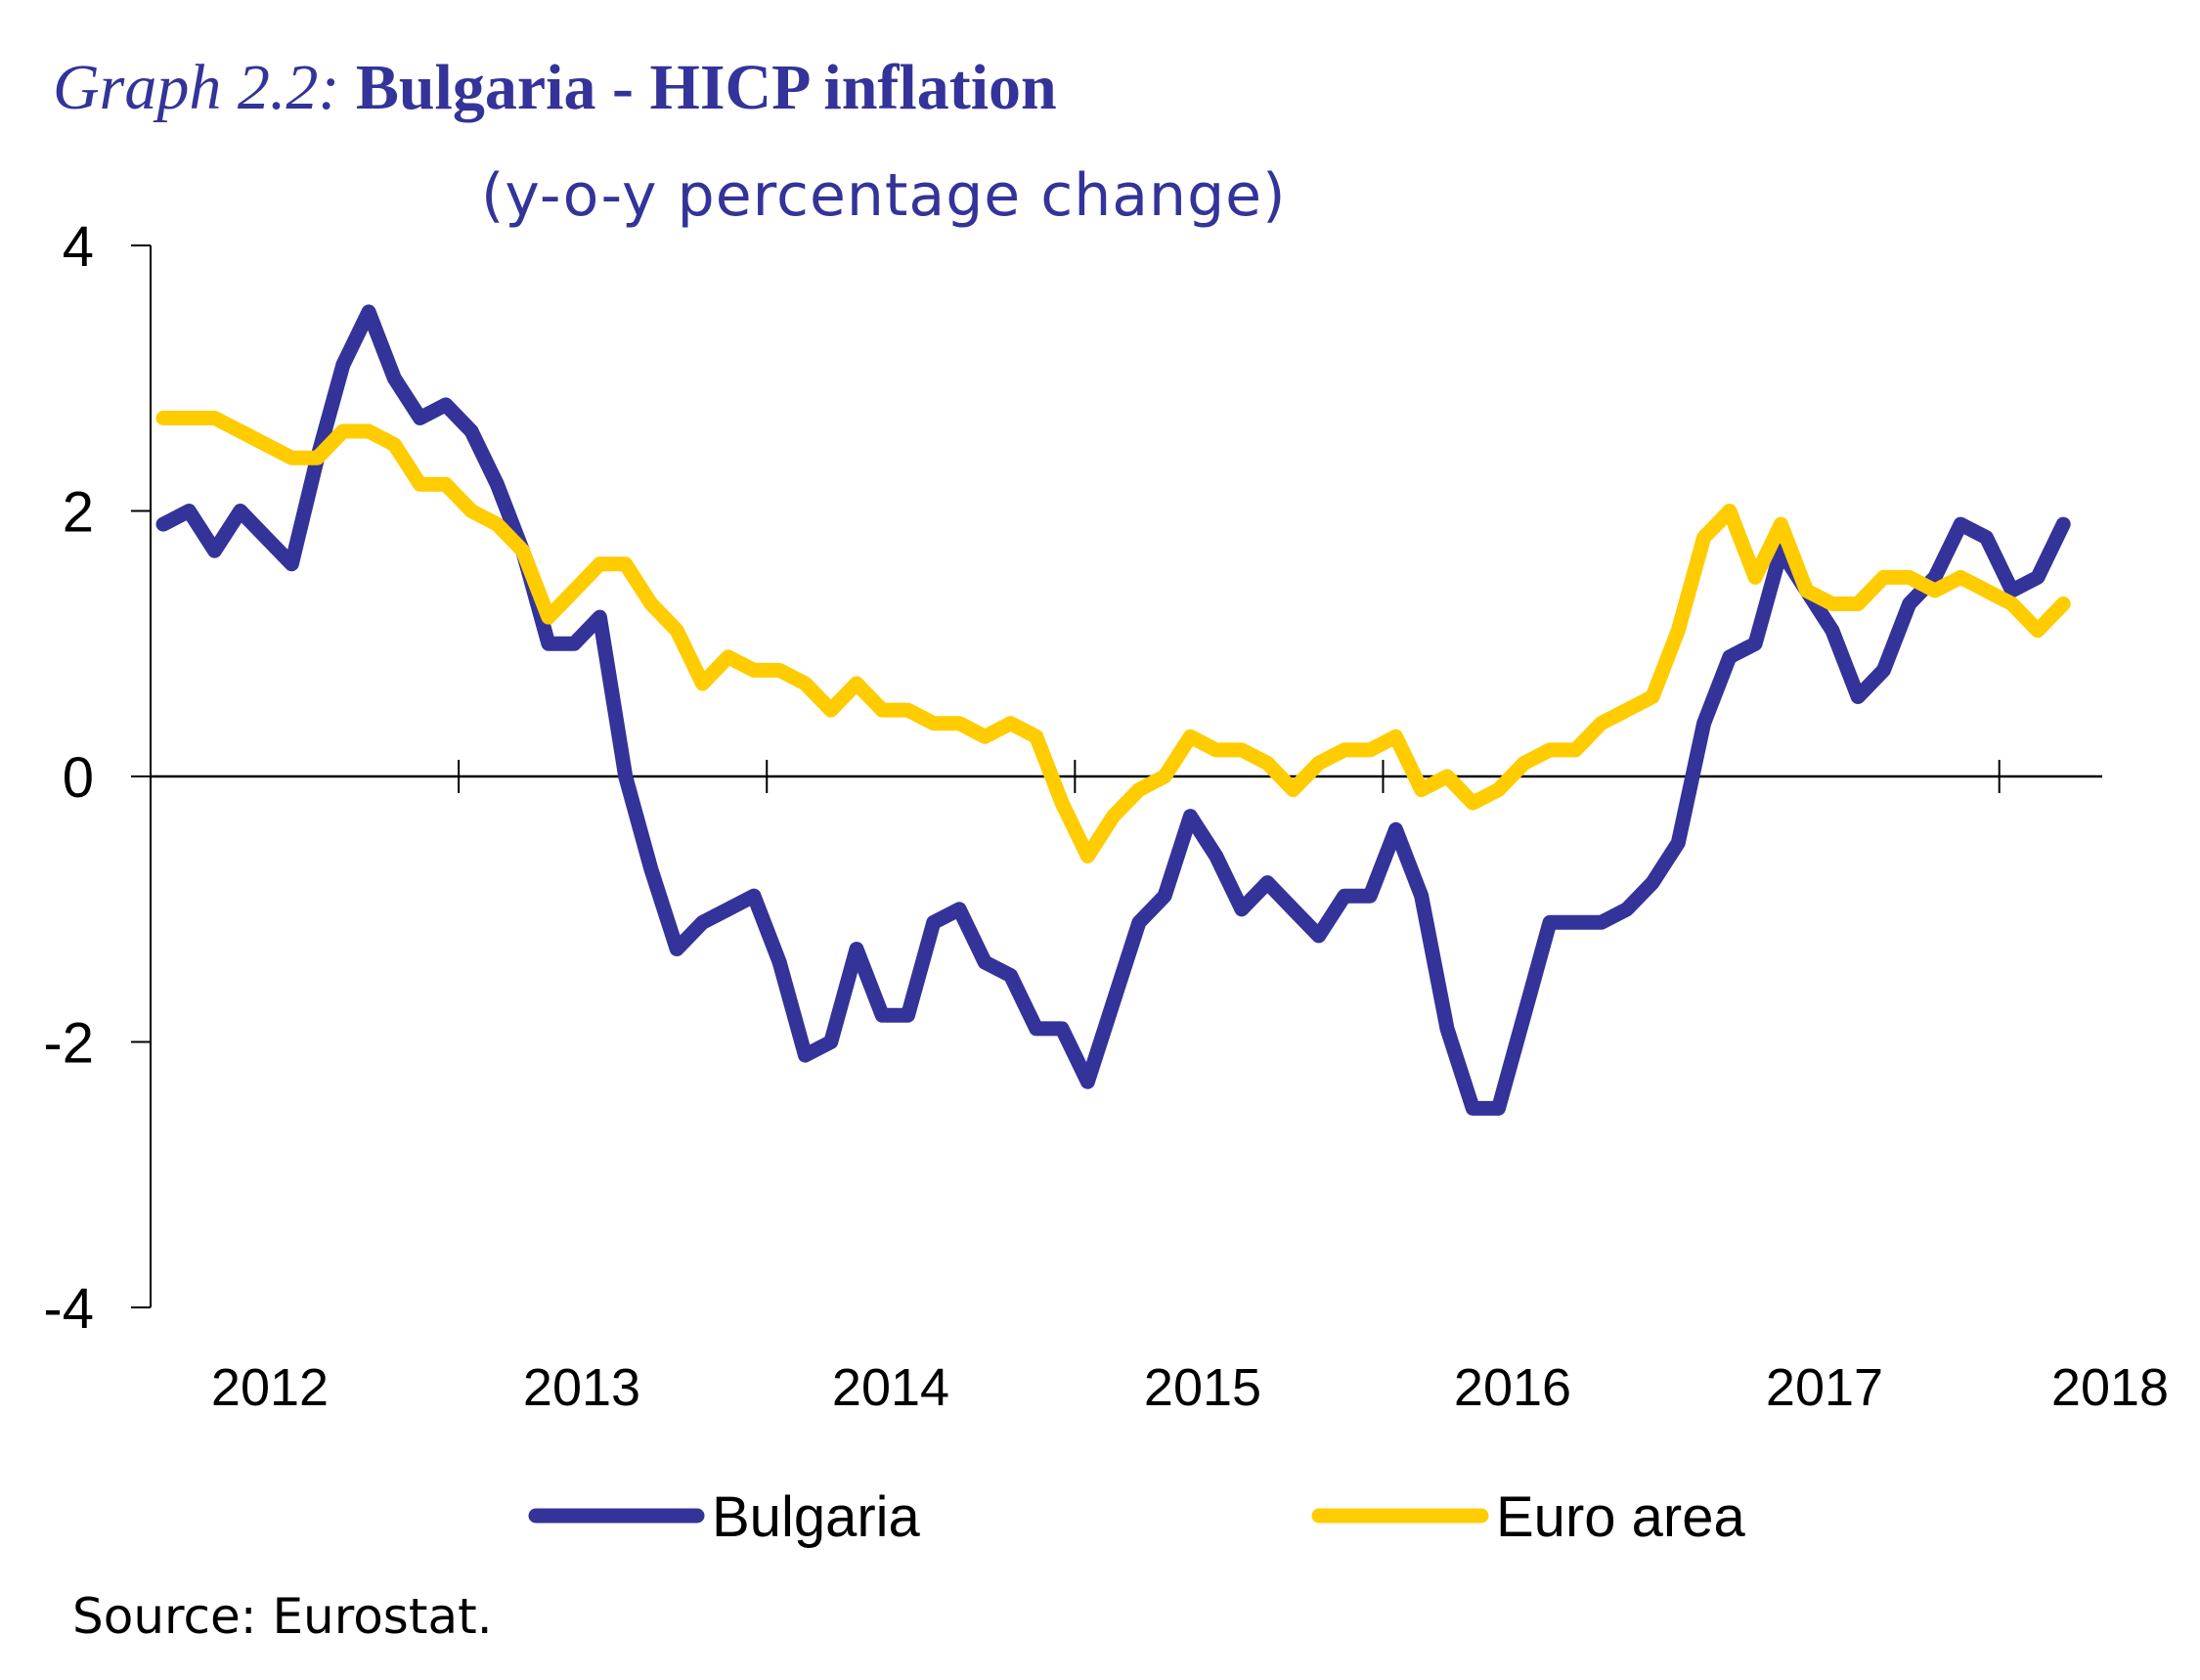 The height and width of the screenshot is (1680, 2200). Describe the element at coordinates (68, 1044) in the screenshot. I see `y-tick-label: -2` at that location.